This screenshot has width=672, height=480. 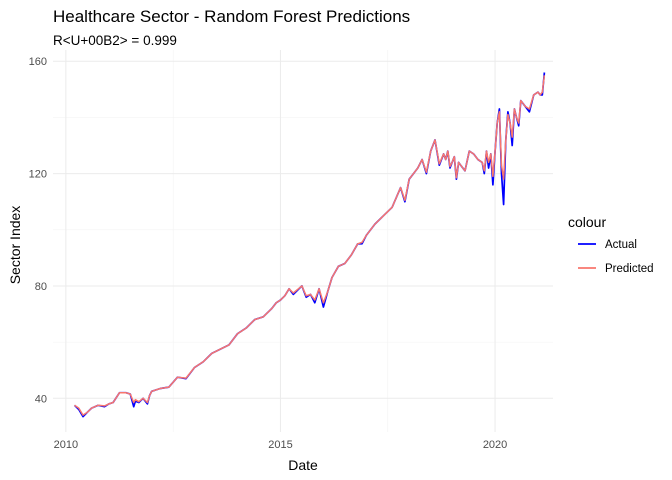 I want to click on legend: colour Actual Predicted, so click(x=611, y=244).